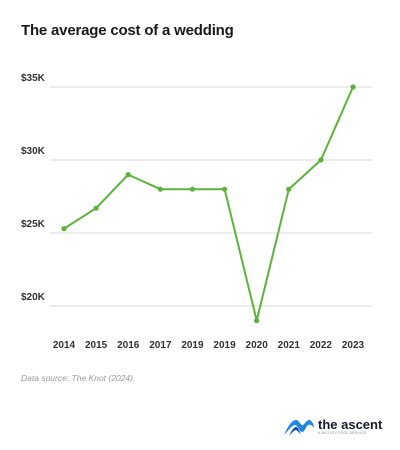 The width and height of the screenshot is (400, 450). What do you see at coordinates (257, 345) in the screenshot?
I see `x-tick-label: 2020` at bounding box center [257, 345].